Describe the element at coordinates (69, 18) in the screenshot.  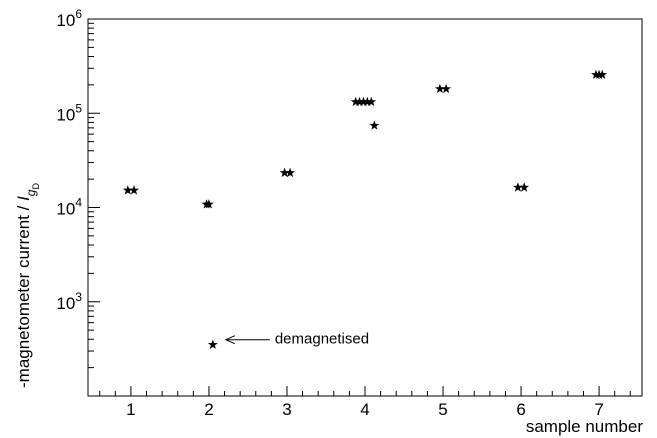
I see `y-tick-label: 10⁶` at that location.